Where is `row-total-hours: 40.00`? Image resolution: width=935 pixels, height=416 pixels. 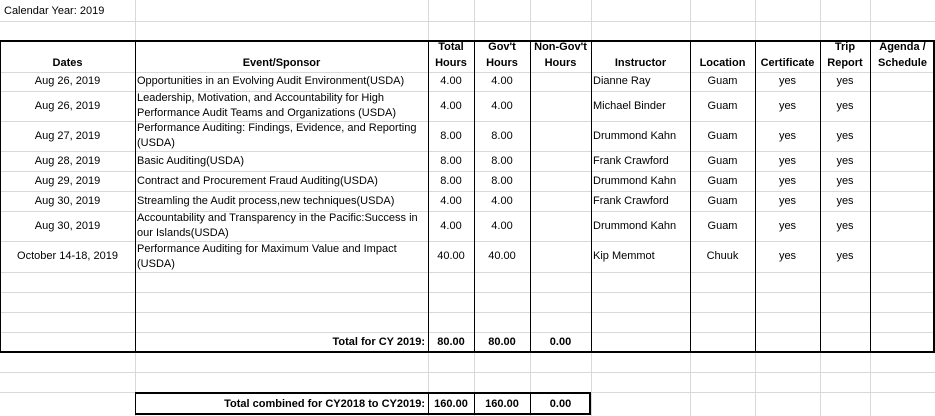 row-total-hours: 40.00 is located at coordinates (451, 256).